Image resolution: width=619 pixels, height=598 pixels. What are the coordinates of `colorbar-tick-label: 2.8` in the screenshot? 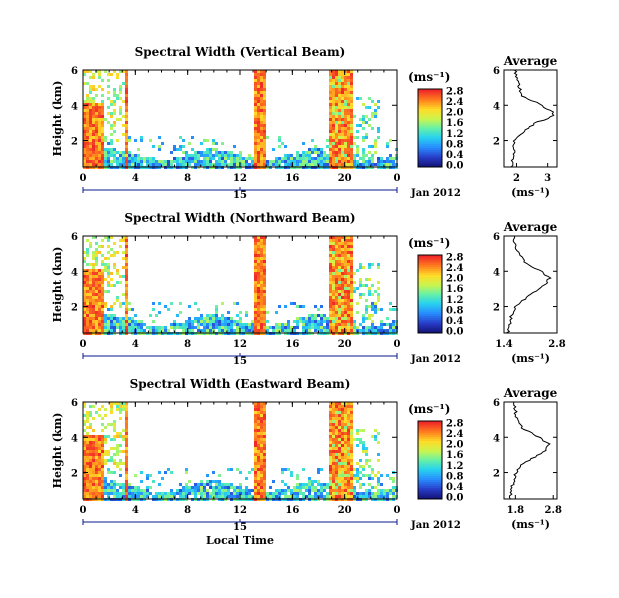 It's located at (454, 258).